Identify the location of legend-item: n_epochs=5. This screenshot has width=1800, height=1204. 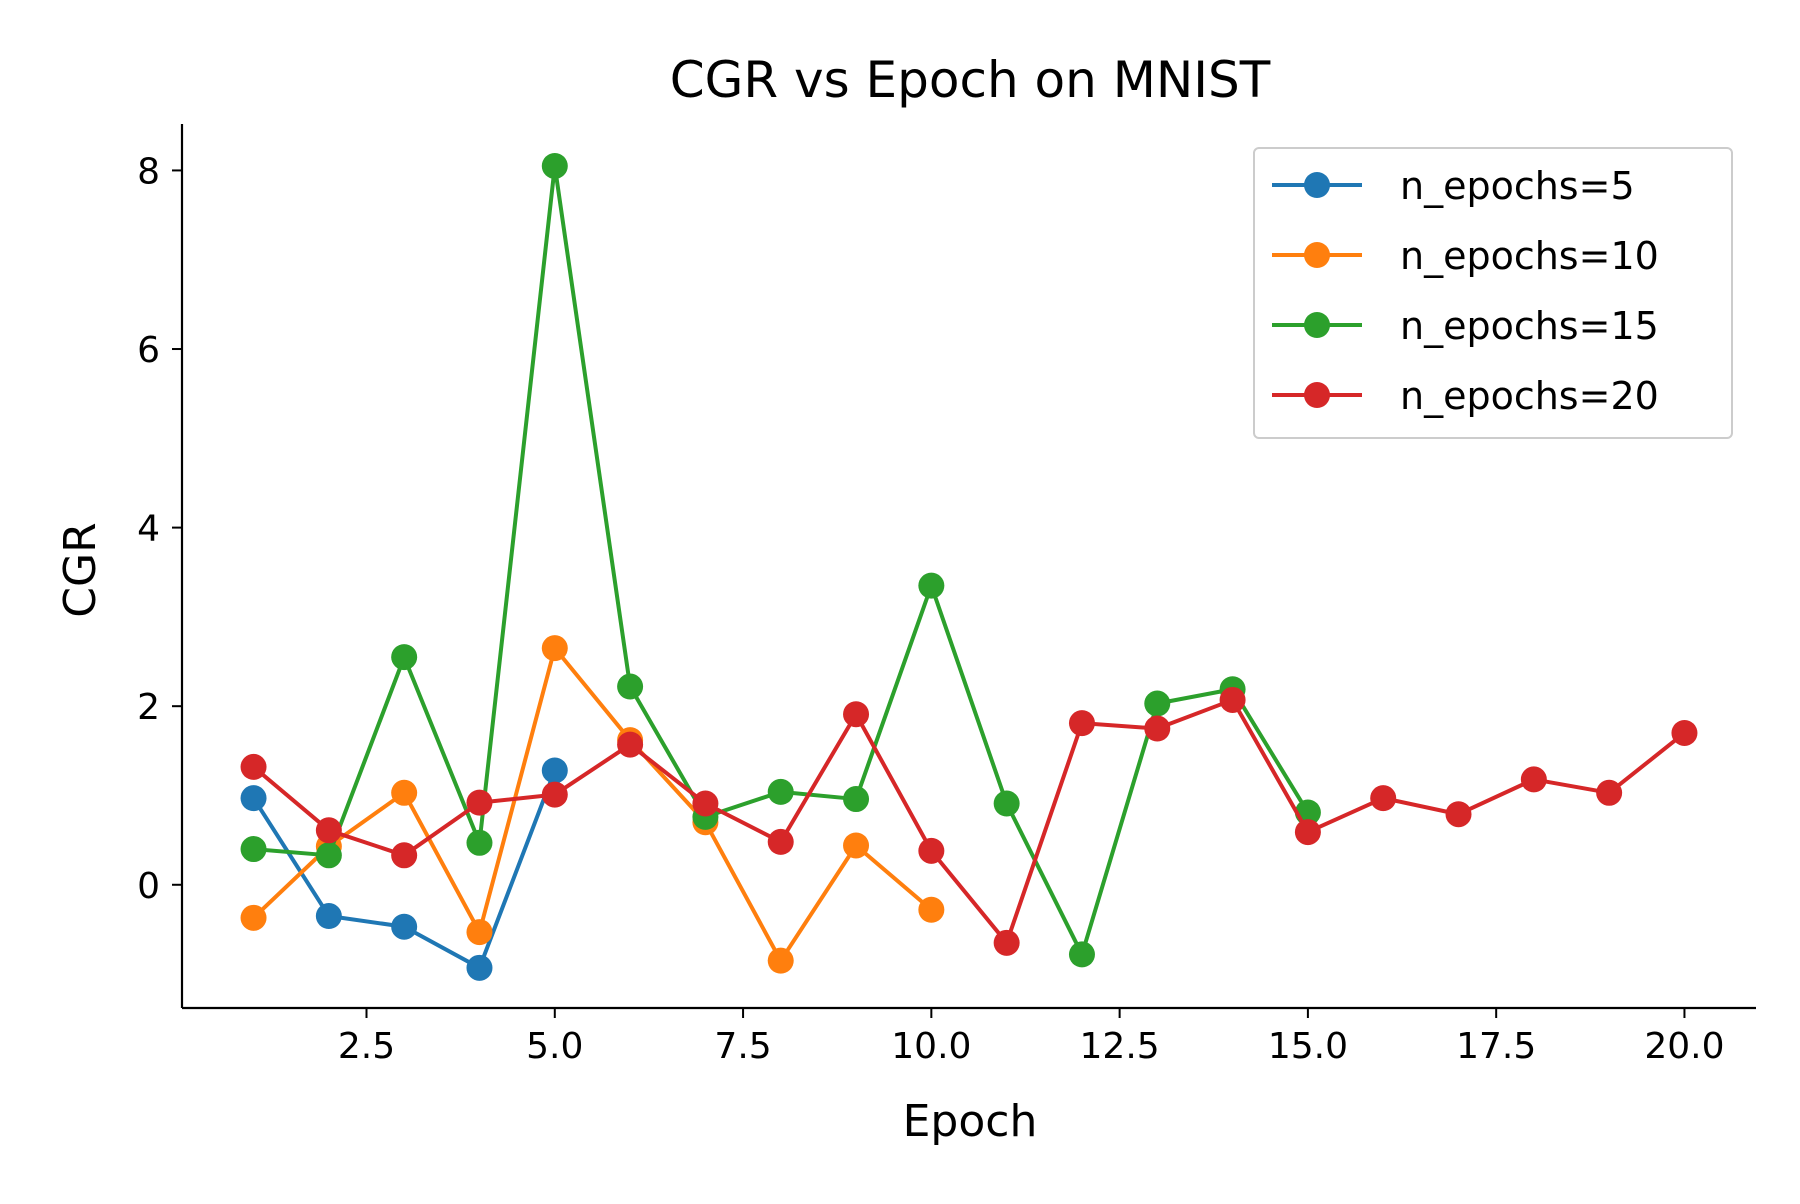
(1453, 186).